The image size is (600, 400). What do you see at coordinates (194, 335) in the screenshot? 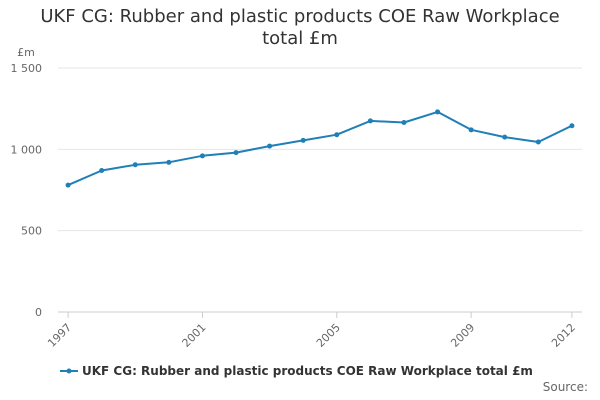
I see `x-tick-label: 2001` at bounding box center [194, 335].